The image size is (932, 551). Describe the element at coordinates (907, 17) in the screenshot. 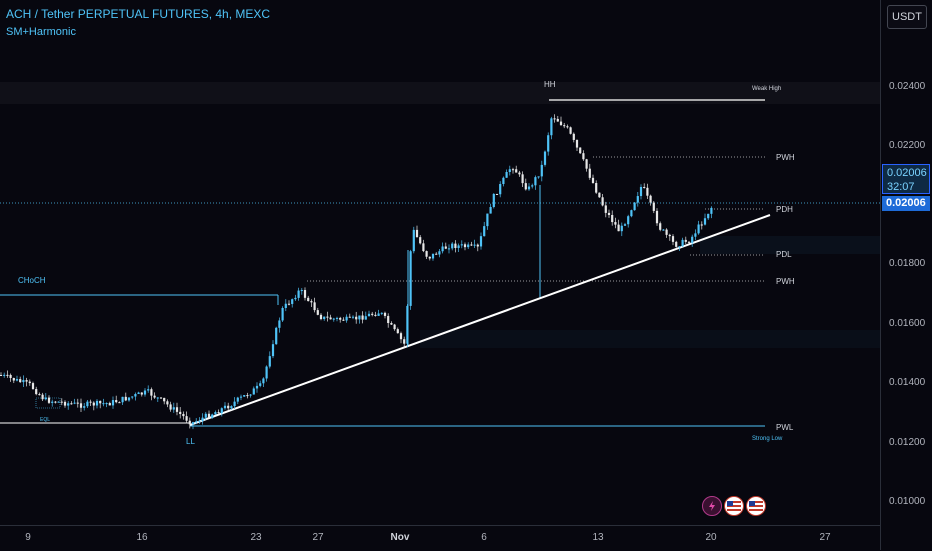

I see `currency-button: USDT` at that location.